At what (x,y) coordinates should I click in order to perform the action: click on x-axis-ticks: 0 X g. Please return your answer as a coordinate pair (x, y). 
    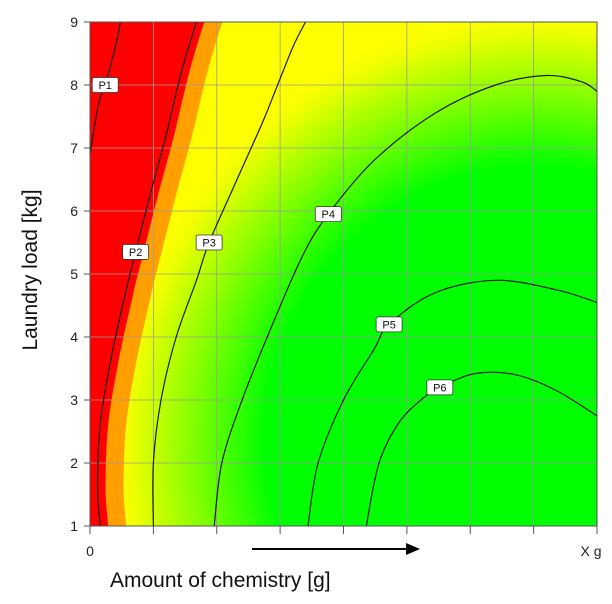
    Looking at the image, I should click on (344, 542).